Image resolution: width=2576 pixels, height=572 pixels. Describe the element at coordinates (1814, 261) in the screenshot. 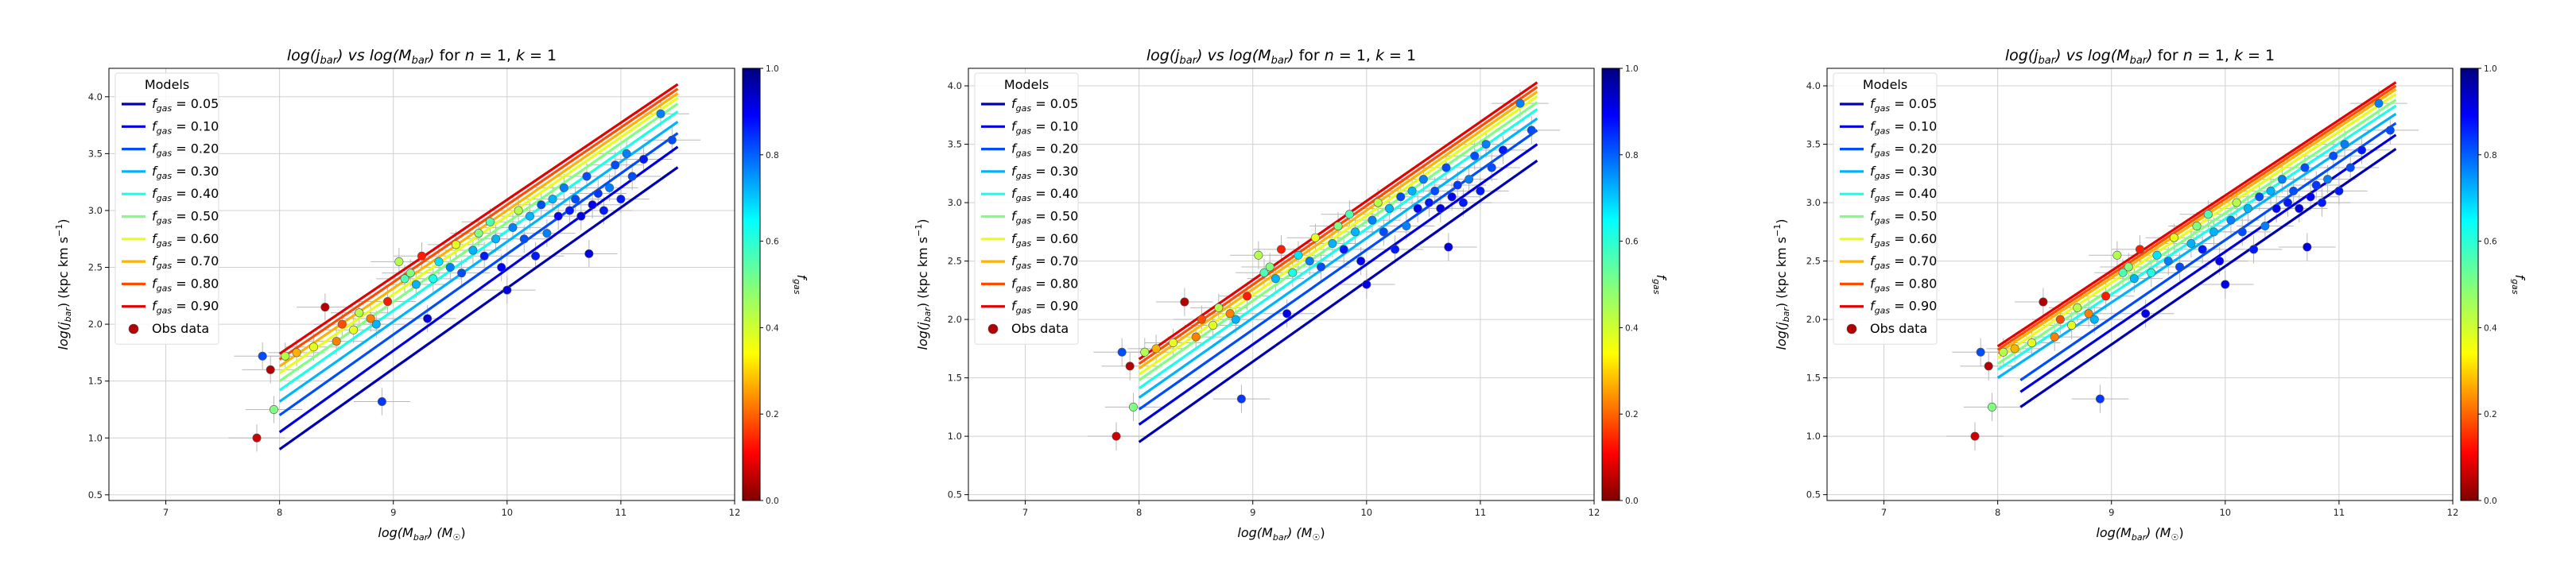

I see `y-tick-label: 2.5` at that location.